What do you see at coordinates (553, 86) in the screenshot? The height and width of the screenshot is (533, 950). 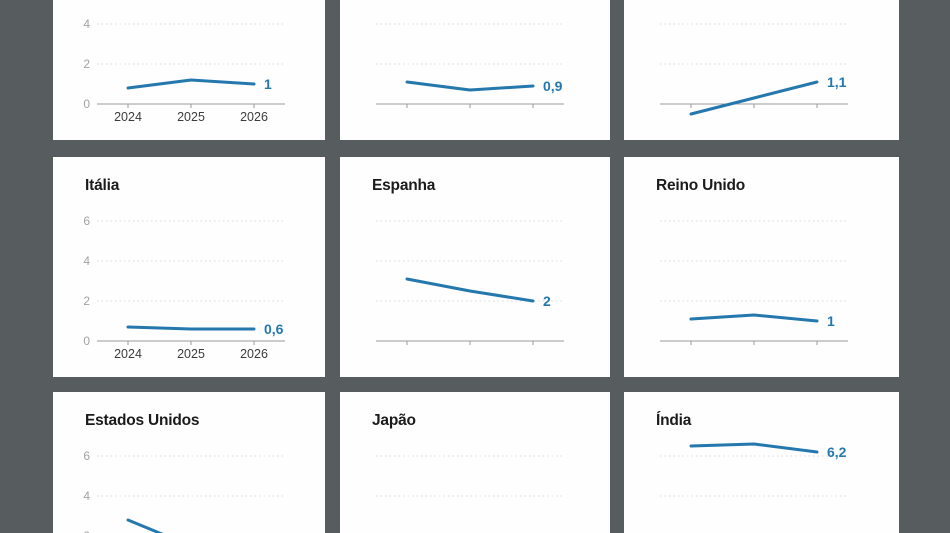 I see `svg-text: 0,9` at bounding box center [553, 86].